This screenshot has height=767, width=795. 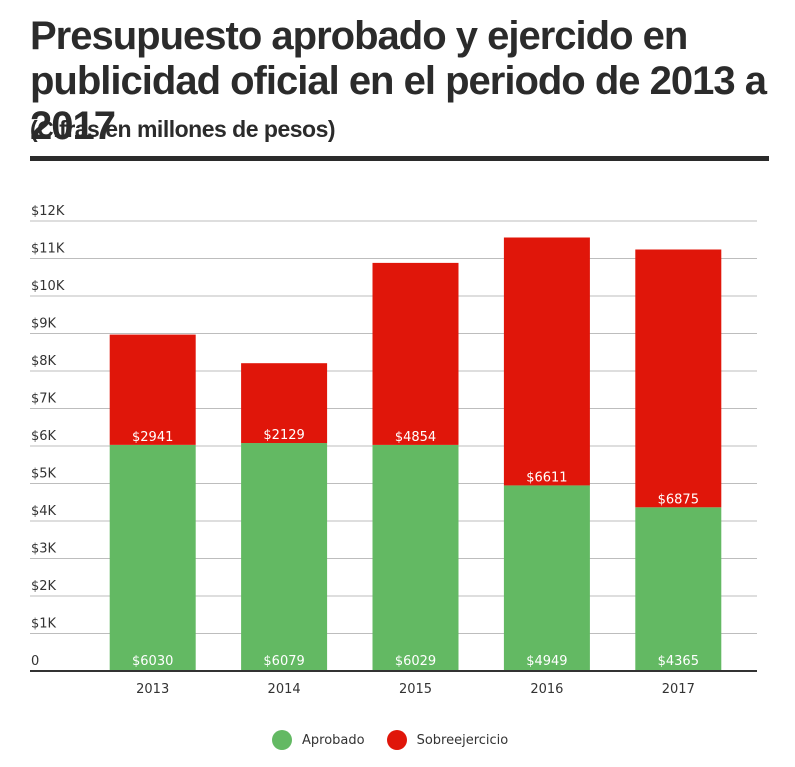 I want to click on y-tick-label: $11K, so click(x=48, y=249).